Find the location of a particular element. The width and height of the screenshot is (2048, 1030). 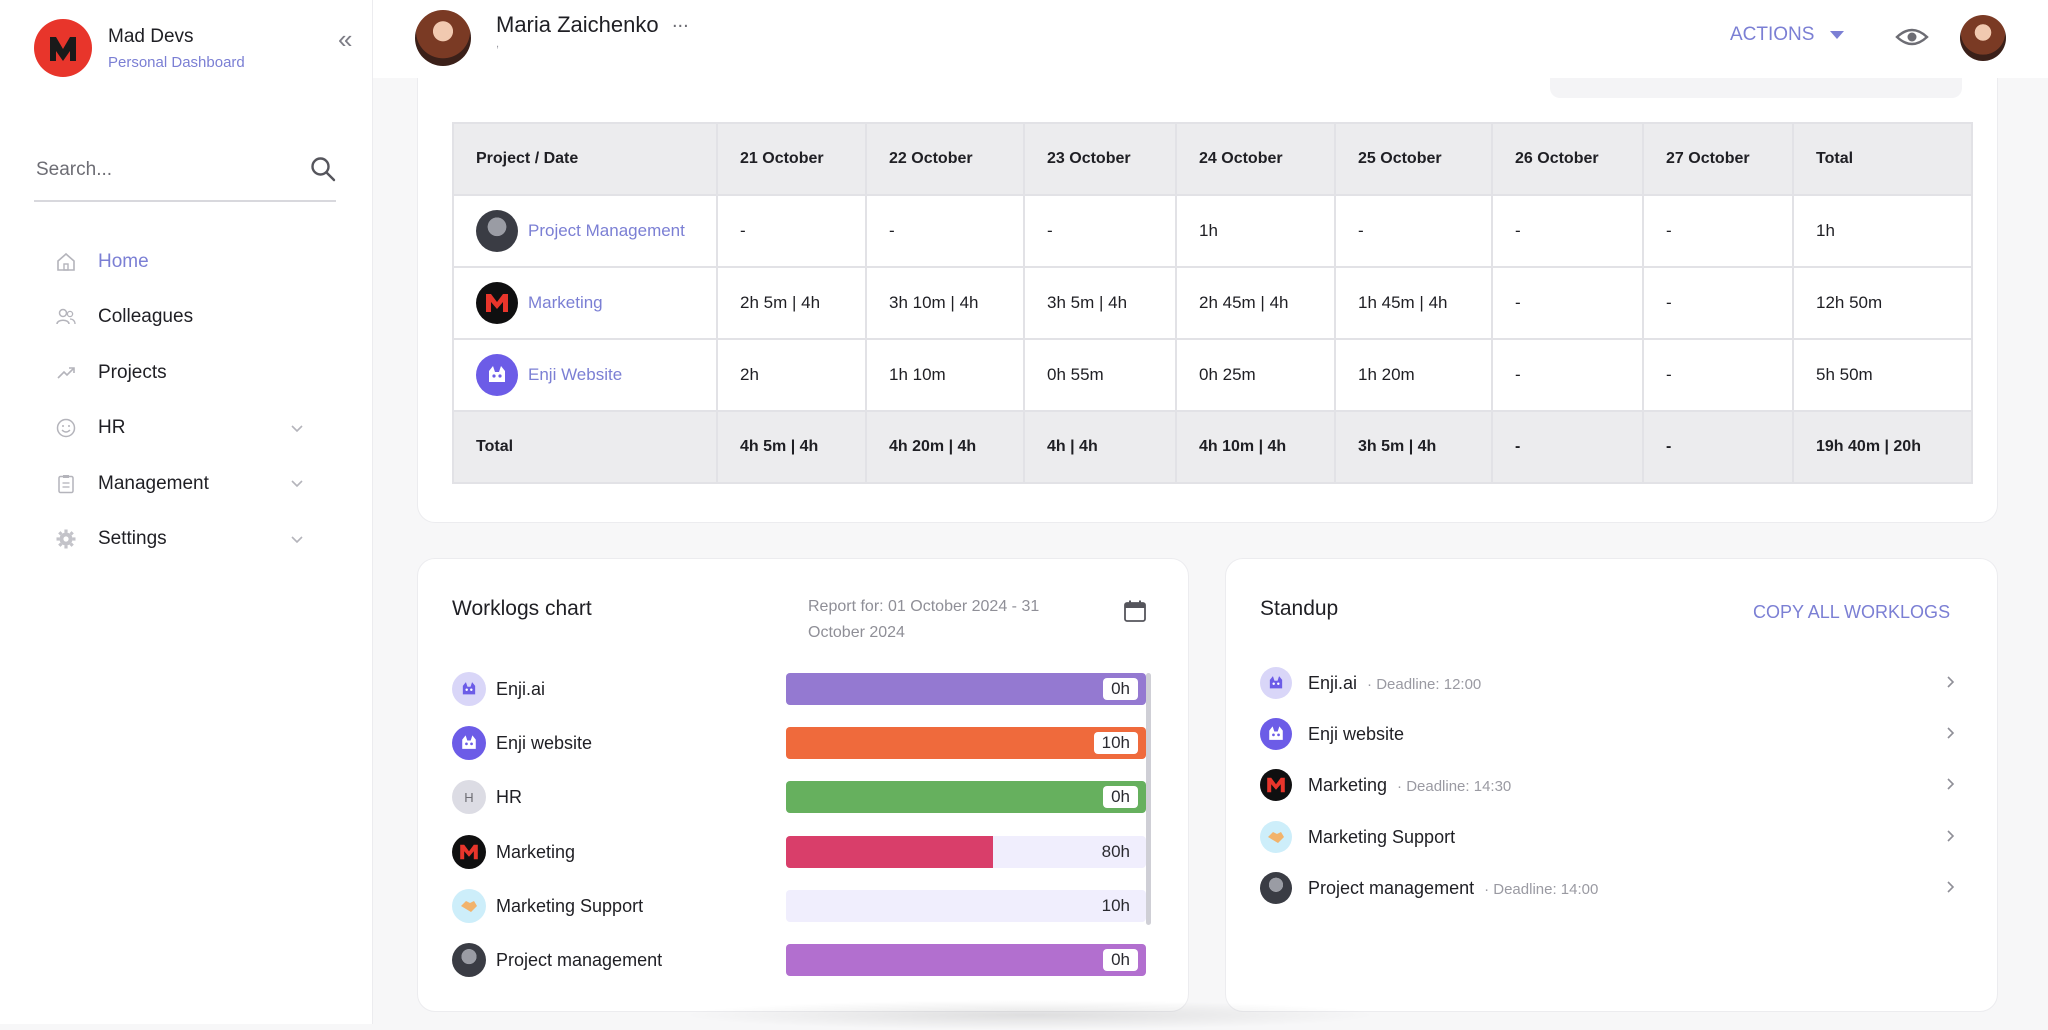

worklog-project-name: Enji website is located at coordinates (544, 743).